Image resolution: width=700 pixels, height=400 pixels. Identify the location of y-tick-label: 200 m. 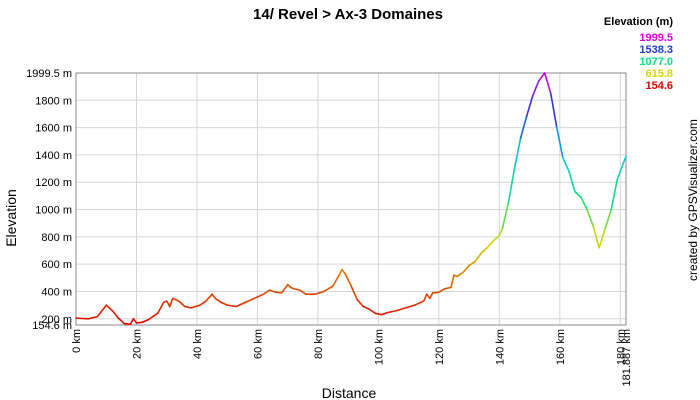
(56, 320).